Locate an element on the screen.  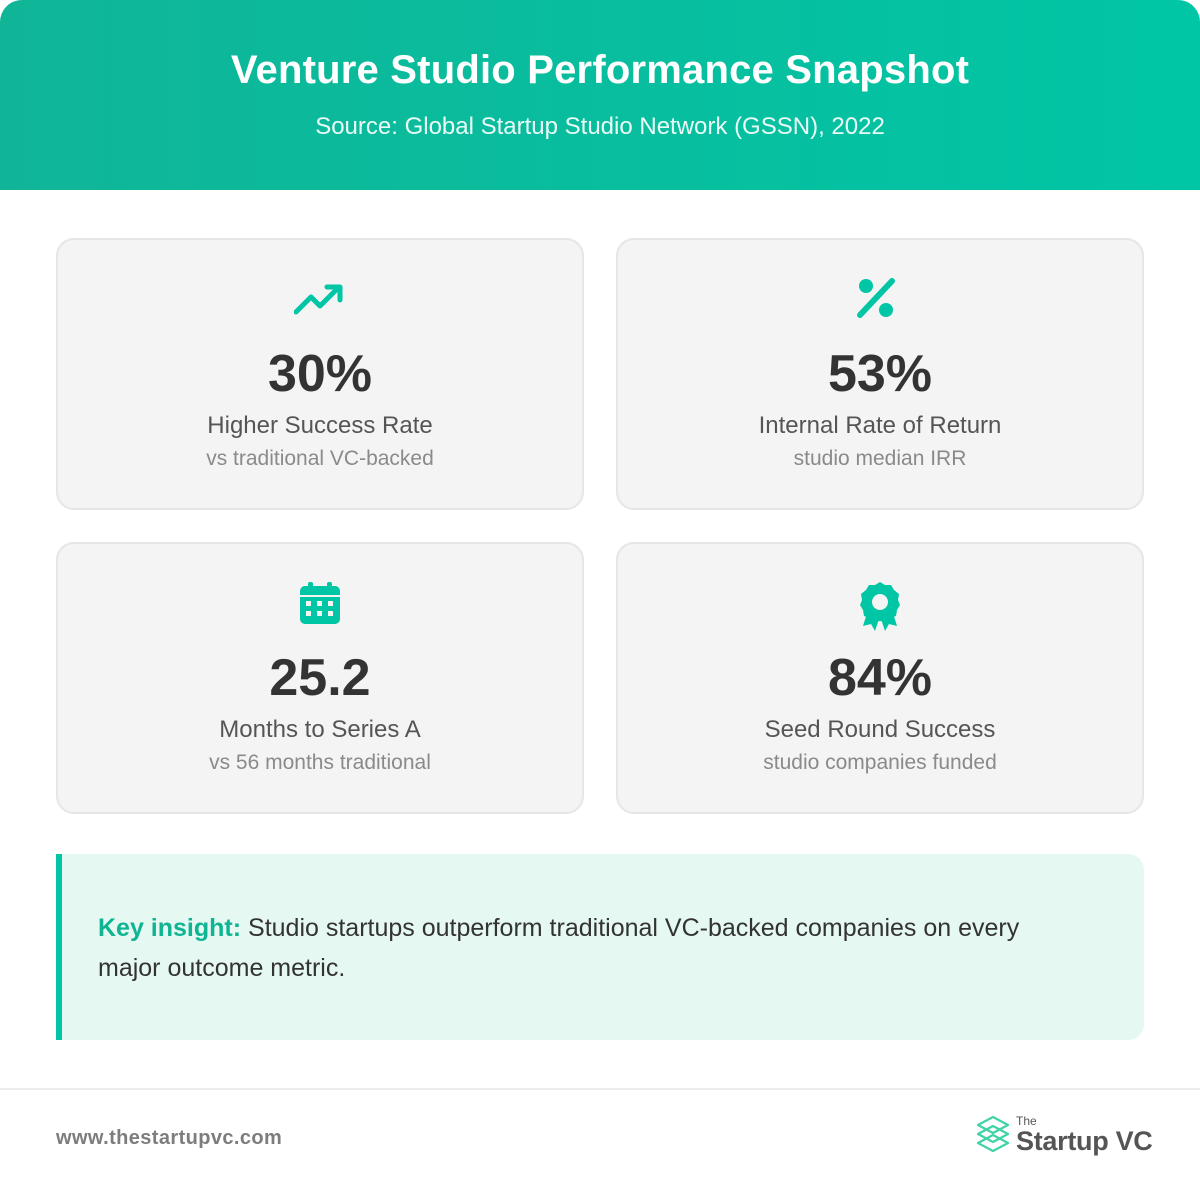
brand-logo: The Startup VC is located at coordinates (1066, 1136).